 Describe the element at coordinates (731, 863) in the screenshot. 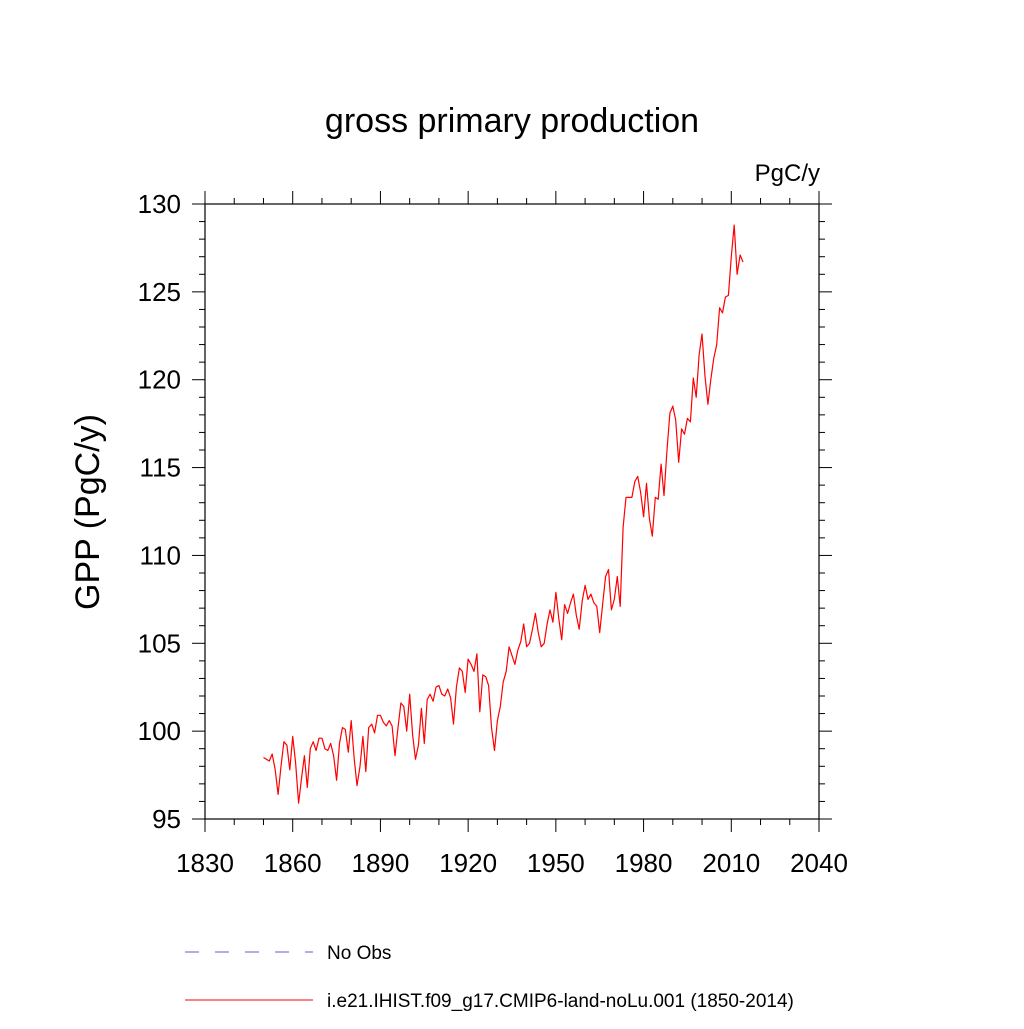

I see `x-tick-label: 2010` at that location.